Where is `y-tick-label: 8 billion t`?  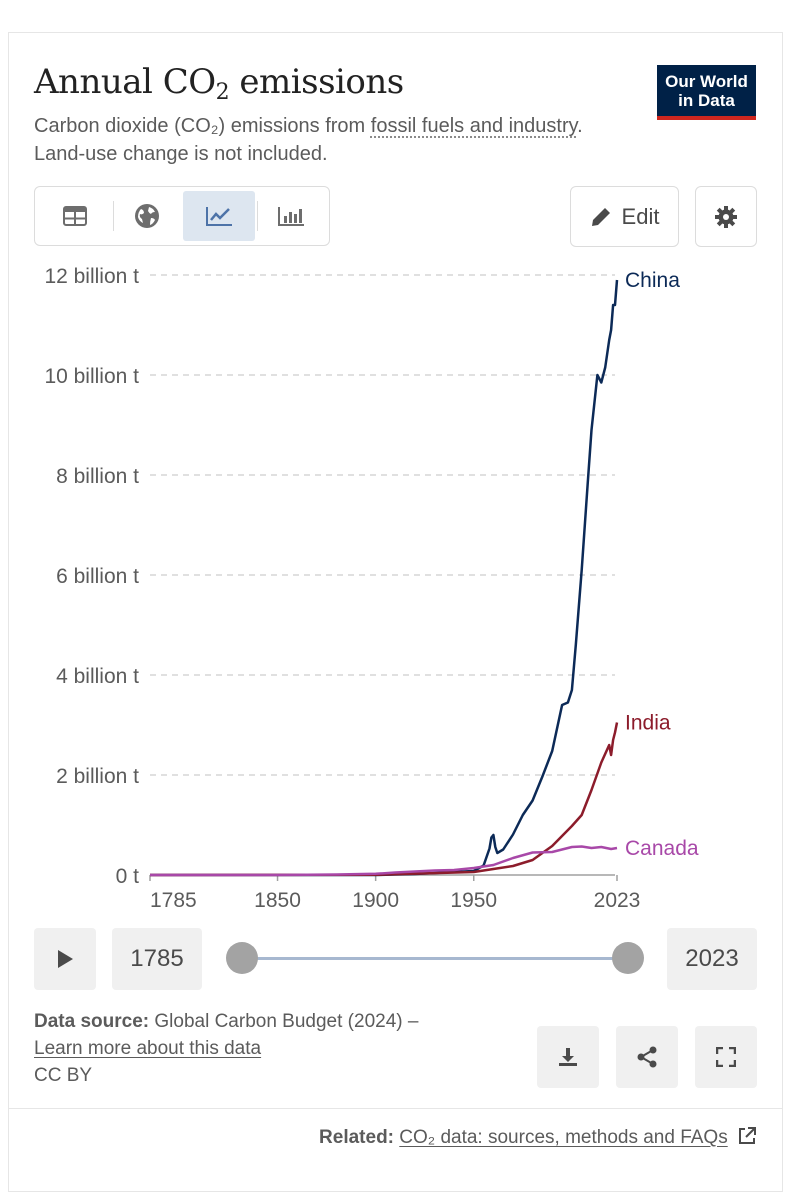
y-tick-label: 8 billion t is located at coordinates (97, 476).